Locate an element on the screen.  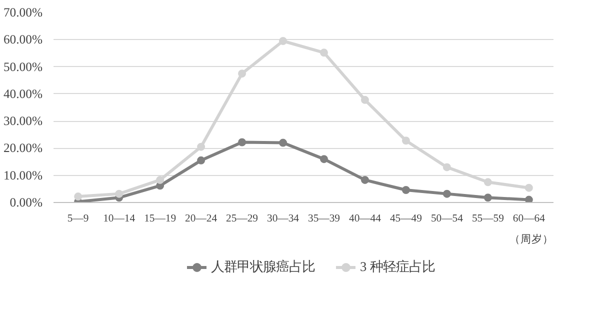
y-tick-label: 50.00% is located at coordinates (23, 67).